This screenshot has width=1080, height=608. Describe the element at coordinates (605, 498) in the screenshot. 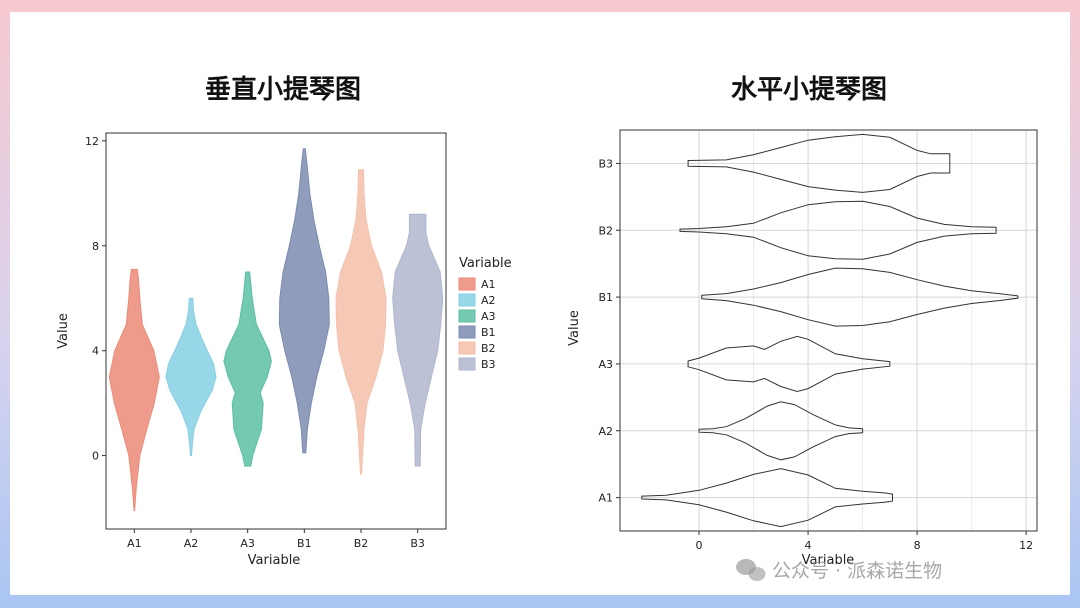

I see `horizontal-y-tick-label: A1` at that location.